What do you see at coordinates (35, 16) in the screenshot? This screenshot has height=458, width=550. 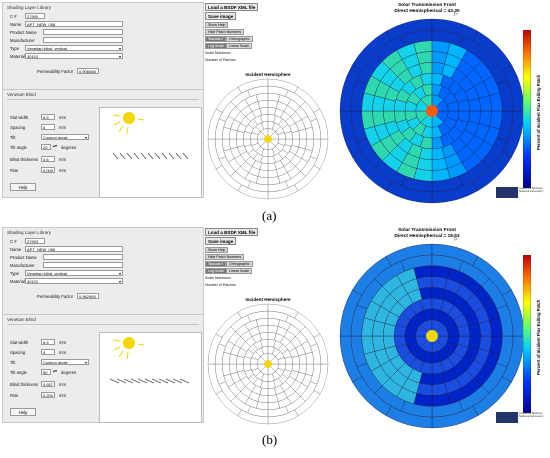 I see `id-field: 27900` at bounding box center [35, 16].